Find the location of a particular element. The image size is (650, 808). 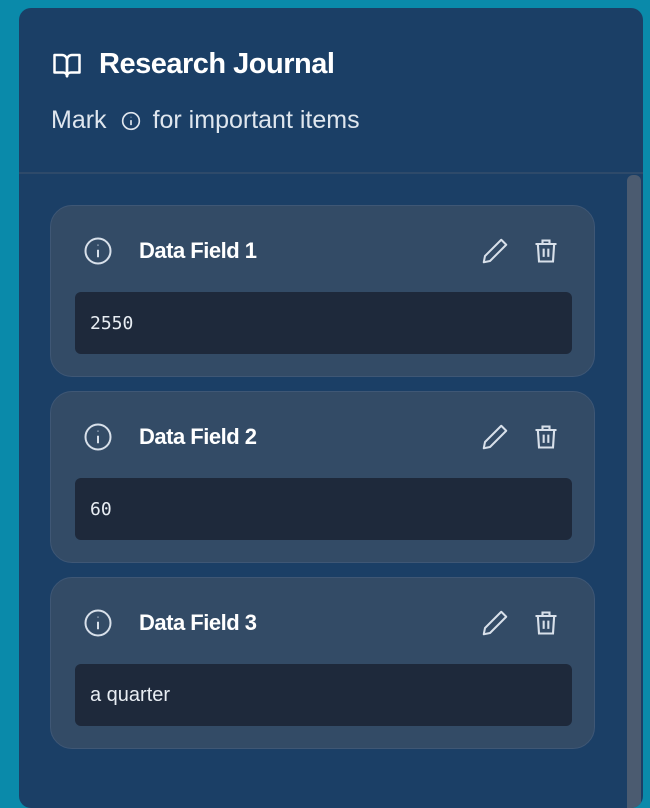

subtitle-before: Mark is located at coordinates (79, 120).